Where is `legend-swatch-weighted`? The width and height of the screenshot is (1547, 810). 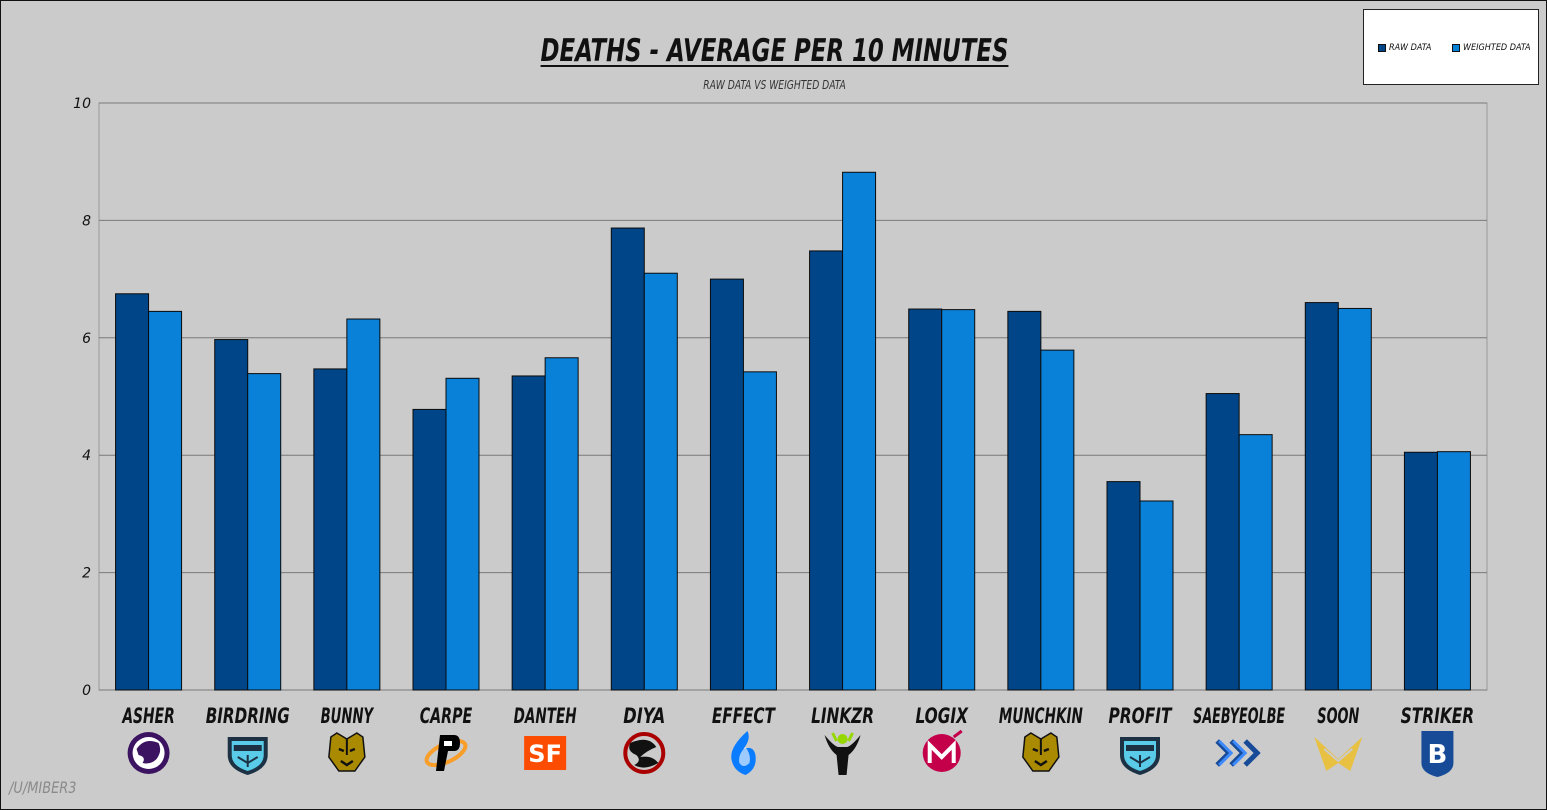 legend-swatch-weighted is located at coordinates (1456, 48).